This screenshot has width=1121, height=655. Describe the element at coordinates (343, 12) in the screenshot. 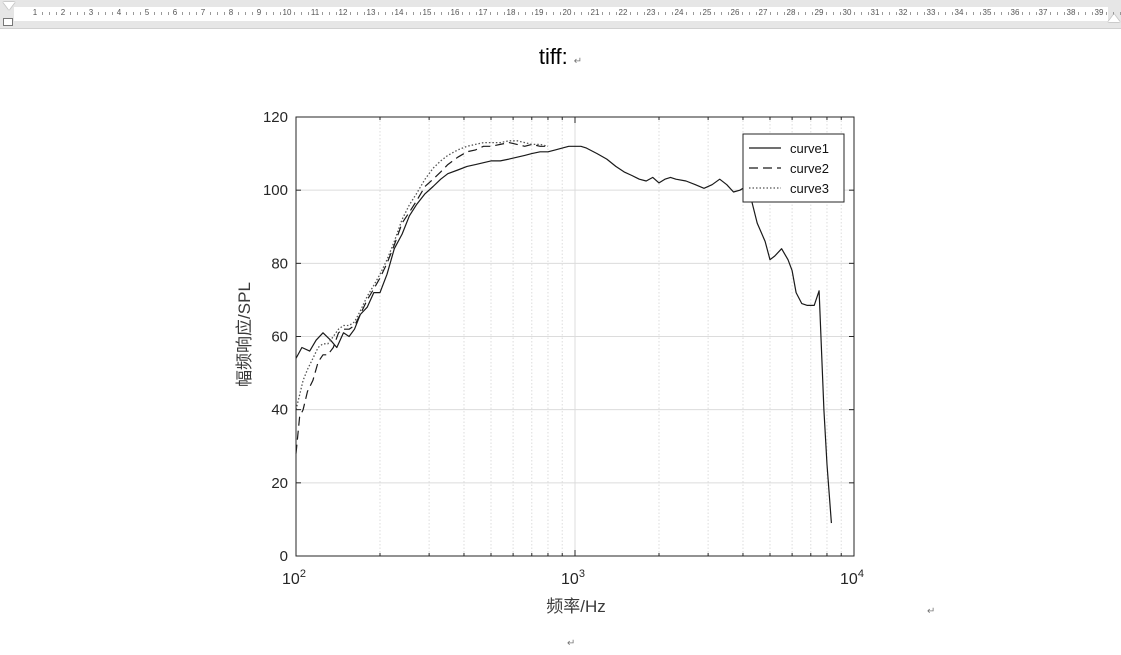

I see `ruler-number: 12` at that location.